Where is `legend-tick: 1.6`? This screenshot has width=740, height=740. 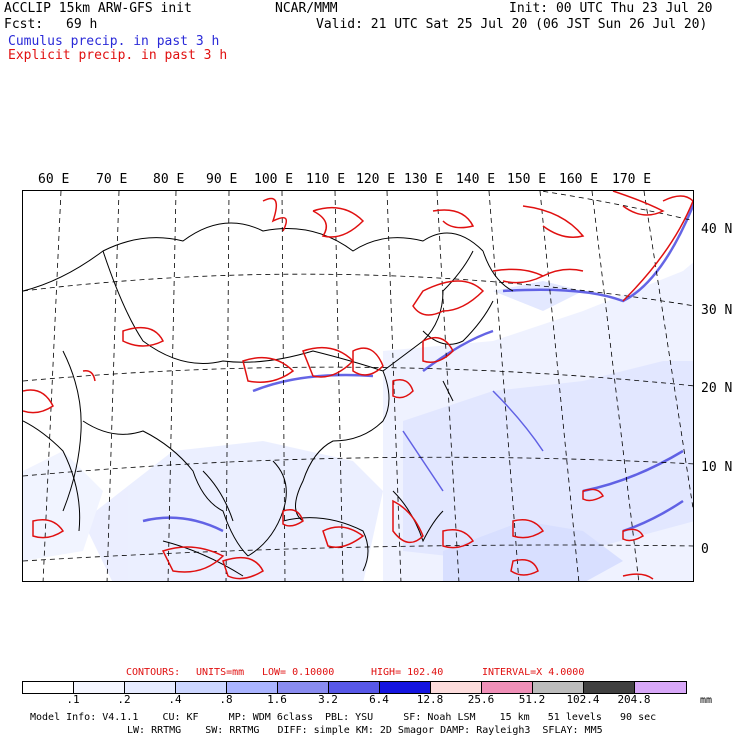
legend-tick: 1.6 is located at coordinates (277, 699).